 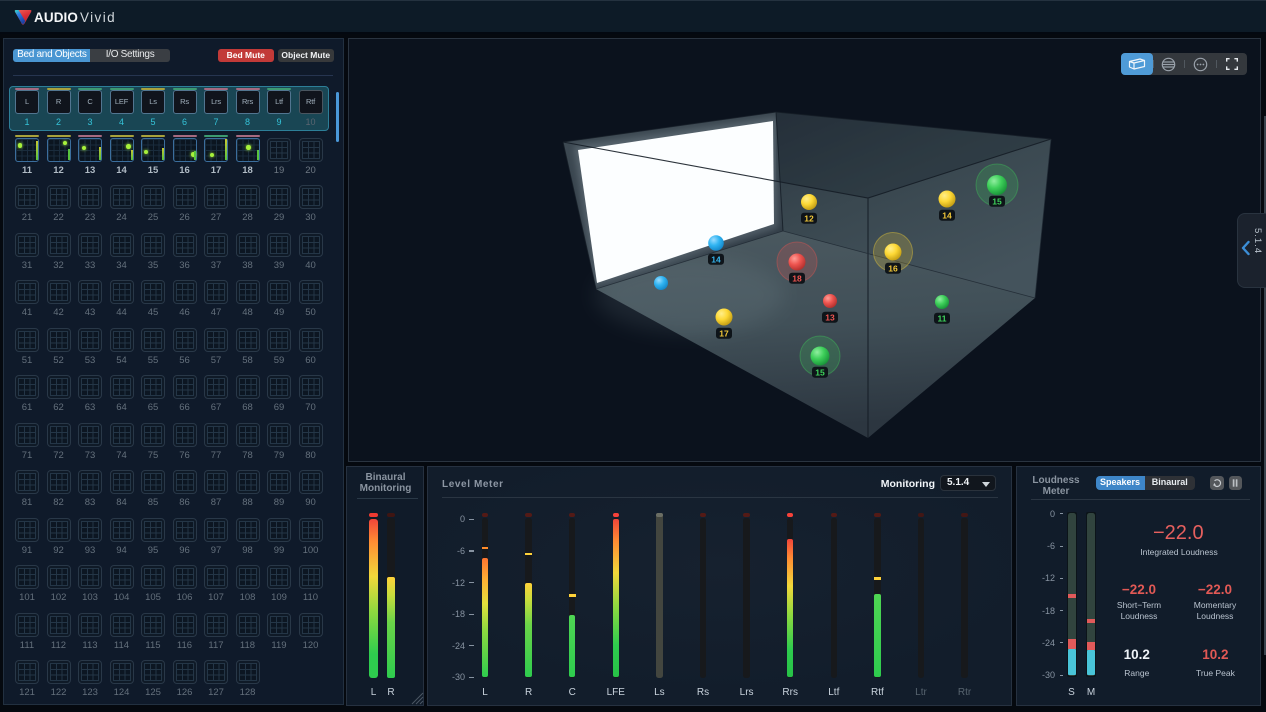 I want to click on svg-text: 18, so click(x=797, y=278).